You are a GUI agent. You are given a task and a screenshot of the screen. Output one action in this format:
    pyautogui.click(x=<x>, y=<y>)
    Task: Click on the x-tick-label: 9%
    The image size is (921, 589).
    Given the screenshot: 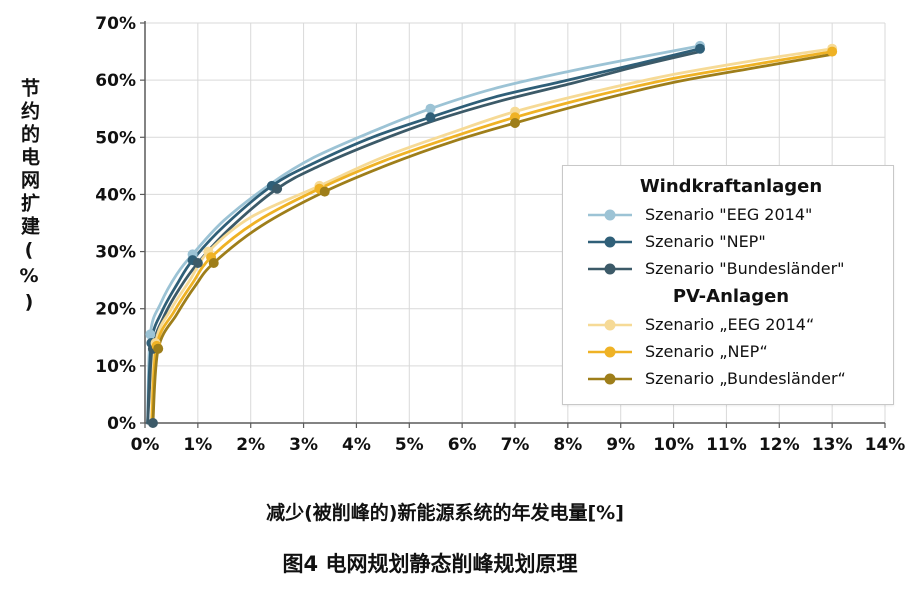 What is the action you would take?
    pyautogui.click(x=620, y=445)
    